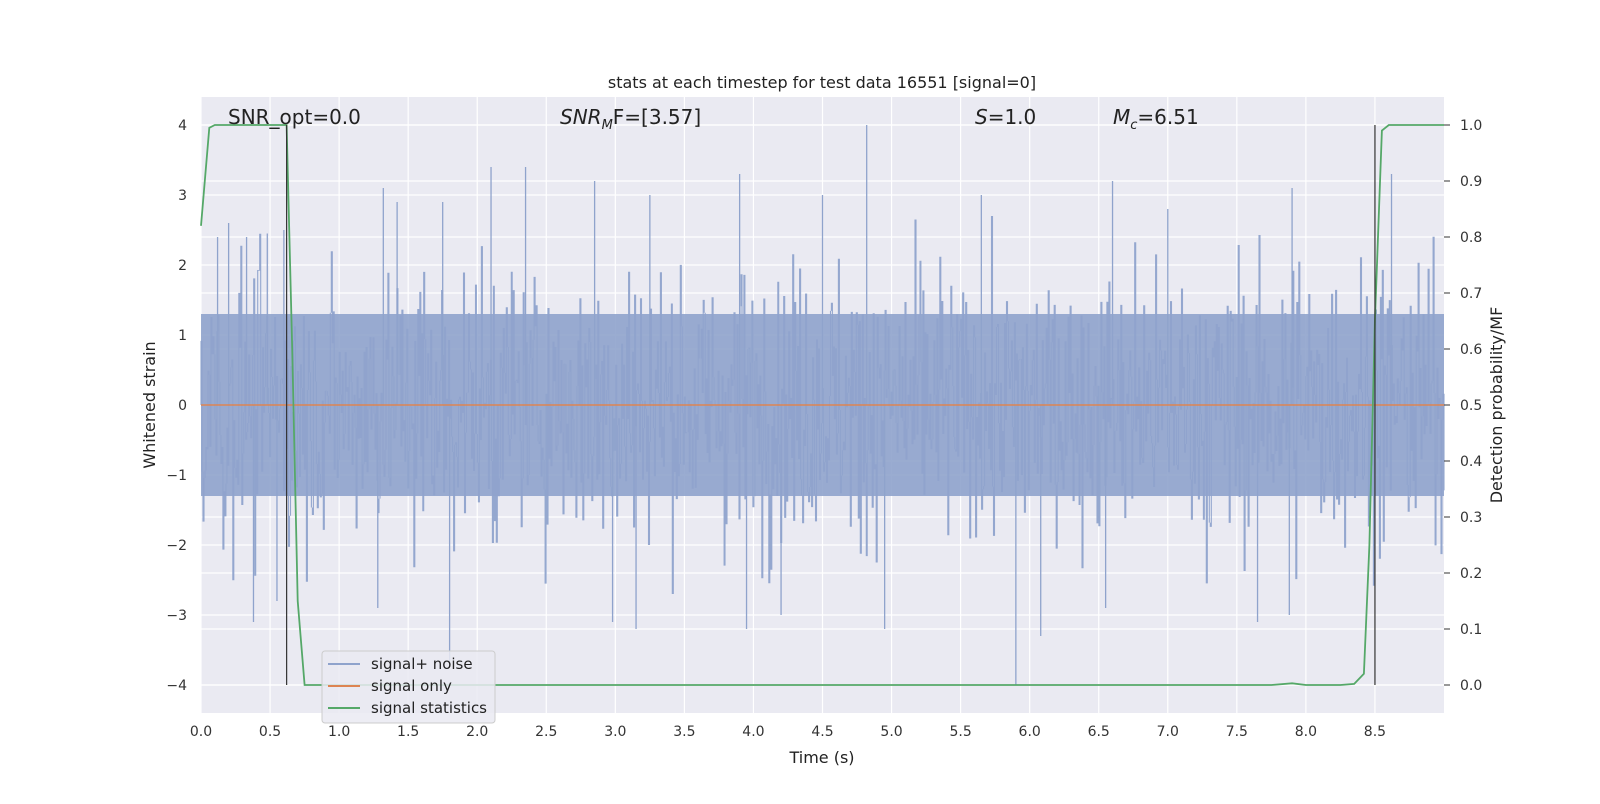  Describe the element at coordinates (182, 196) in the screenshot. I see `y-tick-label: 3` at that location.